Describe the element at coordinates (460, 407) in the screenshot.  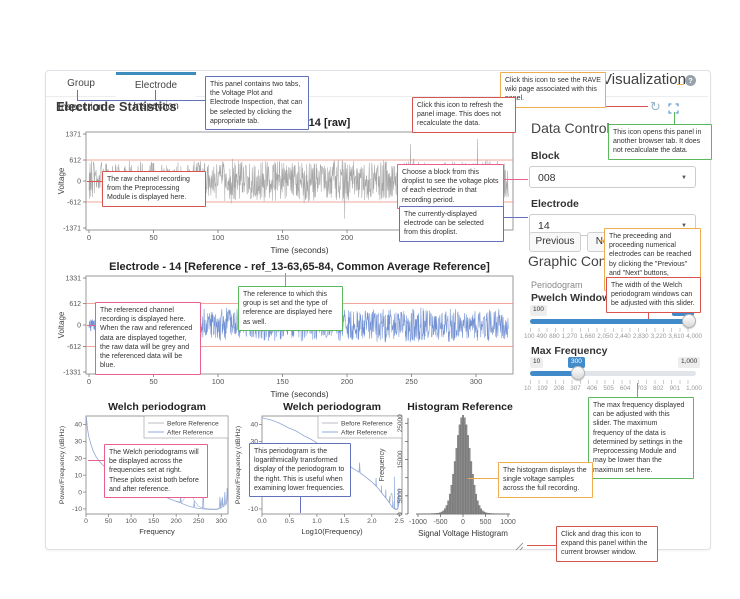
I see `svg-text: Histogram Reference` at that location.